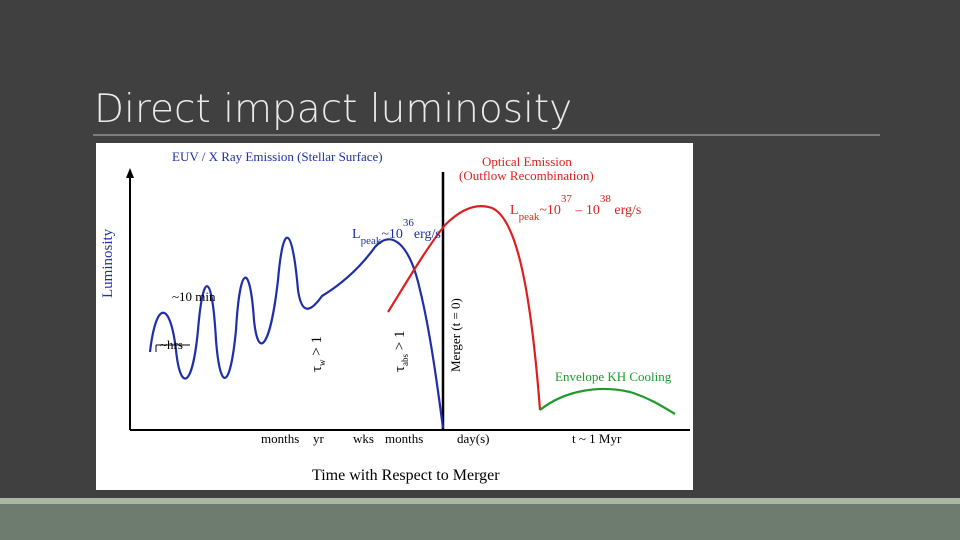 This screenshot has width=960, height=540. Describe the element at coordinates (363, 438) in the screenshot. I see `x-tick-label: wks` at that location.